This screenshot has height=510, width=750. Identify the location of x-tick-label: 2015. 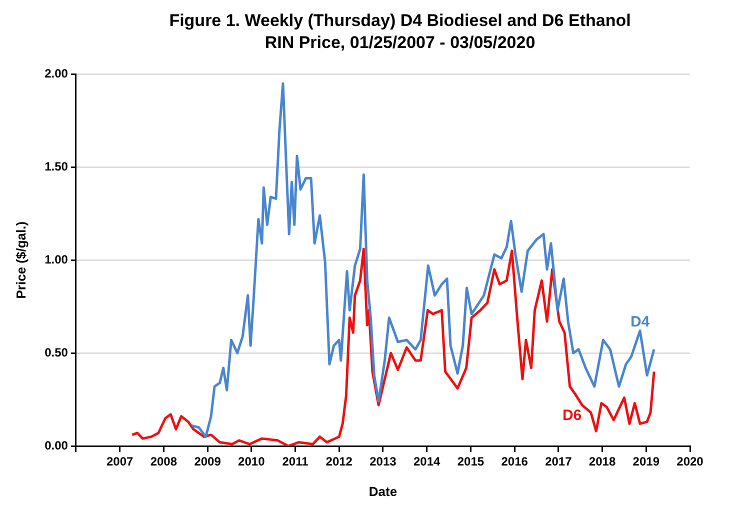
(470, 461).